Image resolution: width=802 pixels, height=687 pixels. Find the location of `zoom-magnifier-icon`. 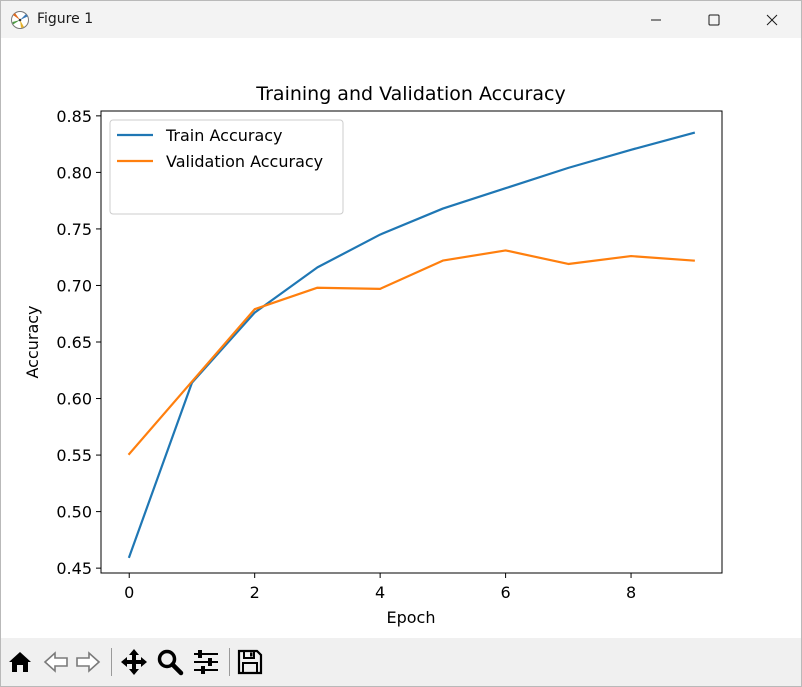

zoom-magnifier-icon is located at coordinates (170, 662).